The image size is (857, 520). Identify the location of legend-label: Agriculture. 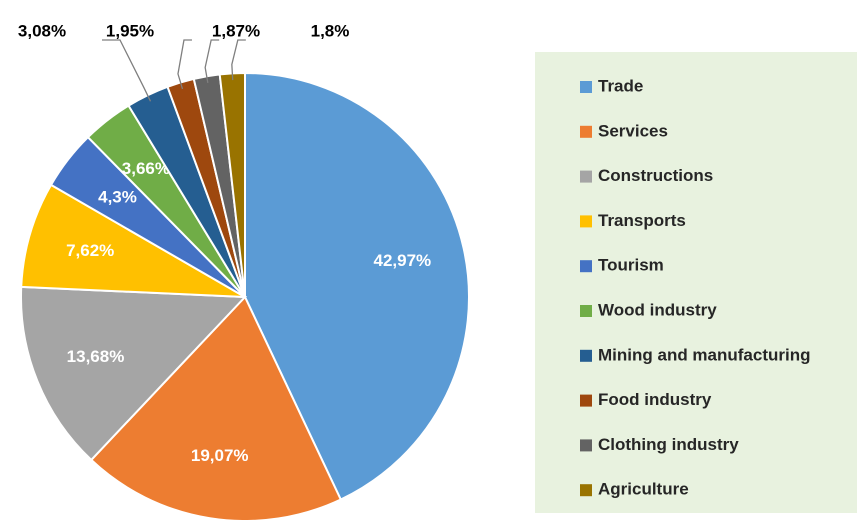
(643, 489).